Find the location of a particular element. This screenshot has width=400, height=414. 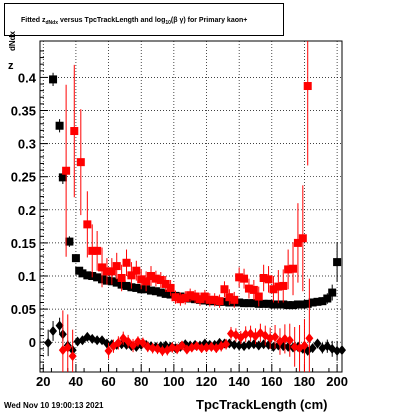

title-tail: (β γ) for Primary kaon+ is located at coordinates (209, 20).